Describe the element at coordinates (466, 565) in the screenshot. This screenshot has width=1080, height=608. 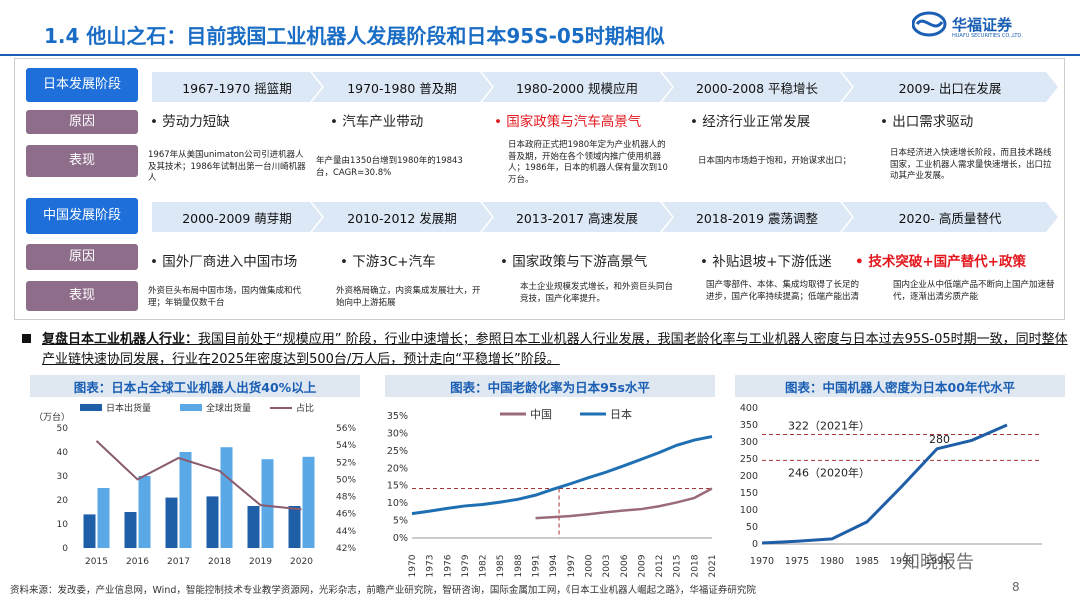
I see `chart2-xtick: 1979` at that location.